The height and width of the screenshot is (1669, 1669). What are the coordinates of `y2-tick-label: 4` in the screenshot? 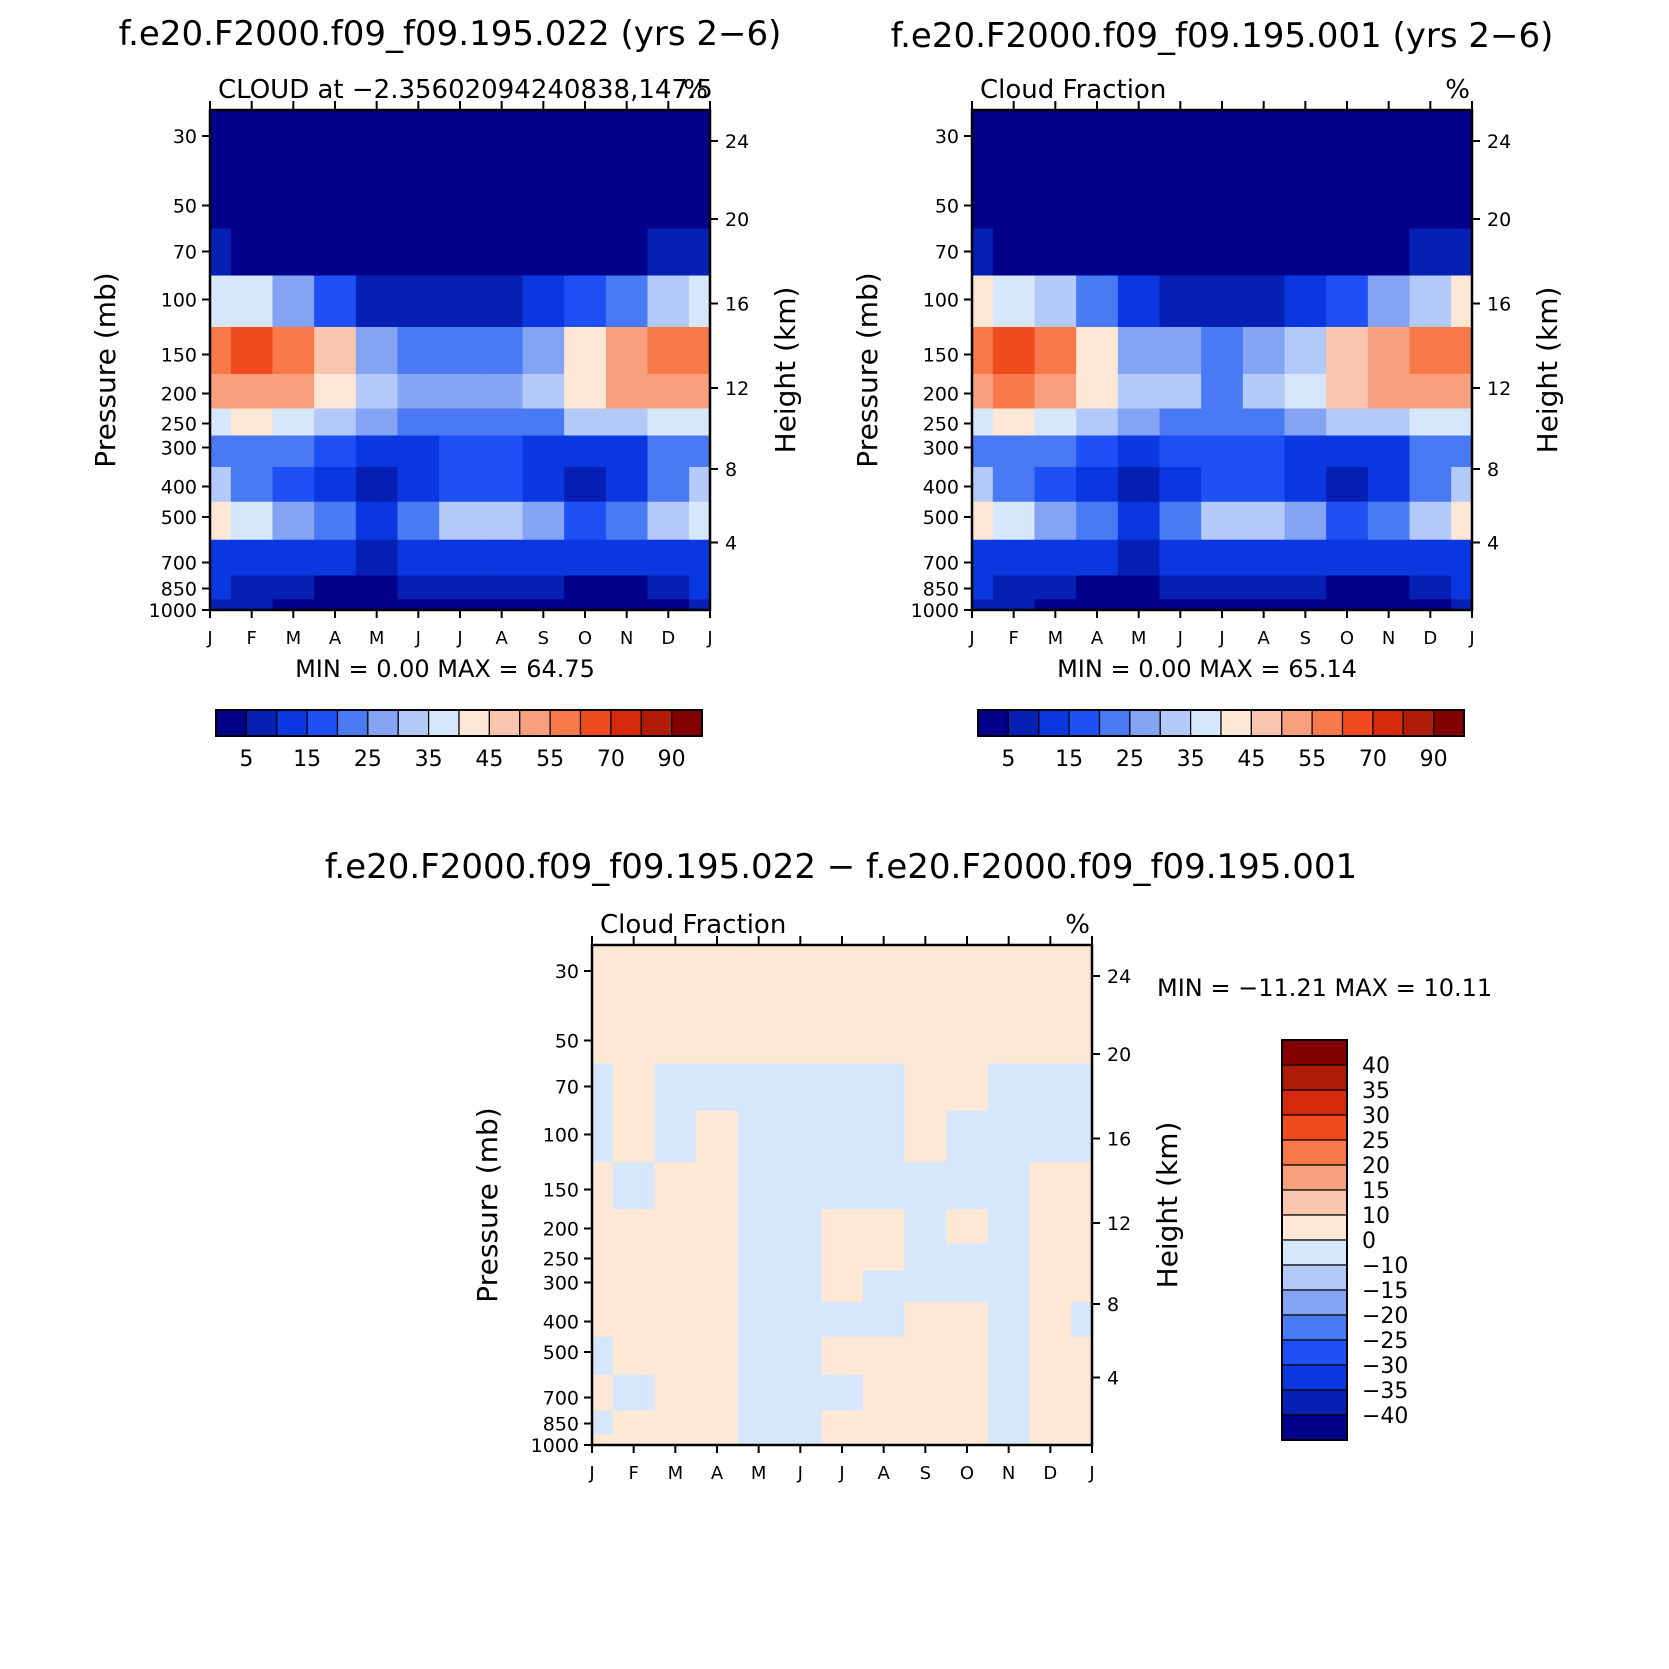 It's located at (1113, 1379).